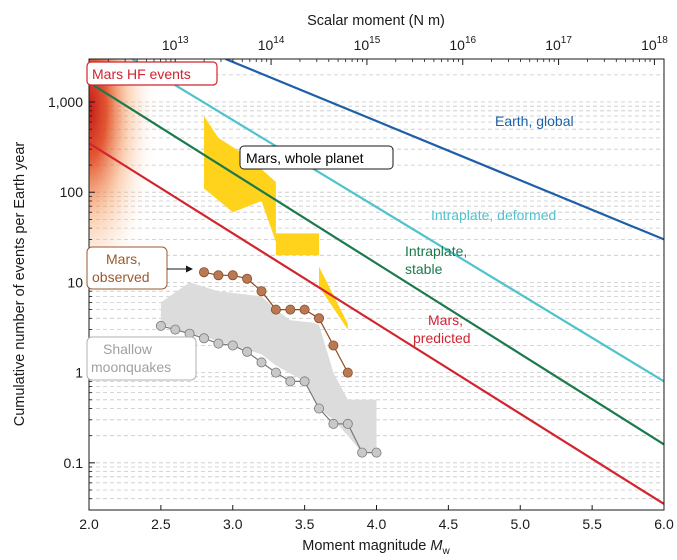 The image size is (677, 560). Describe the element at coordinates (271, 44) in the screenshot. I see `top-tick-label: 1014` at that location.